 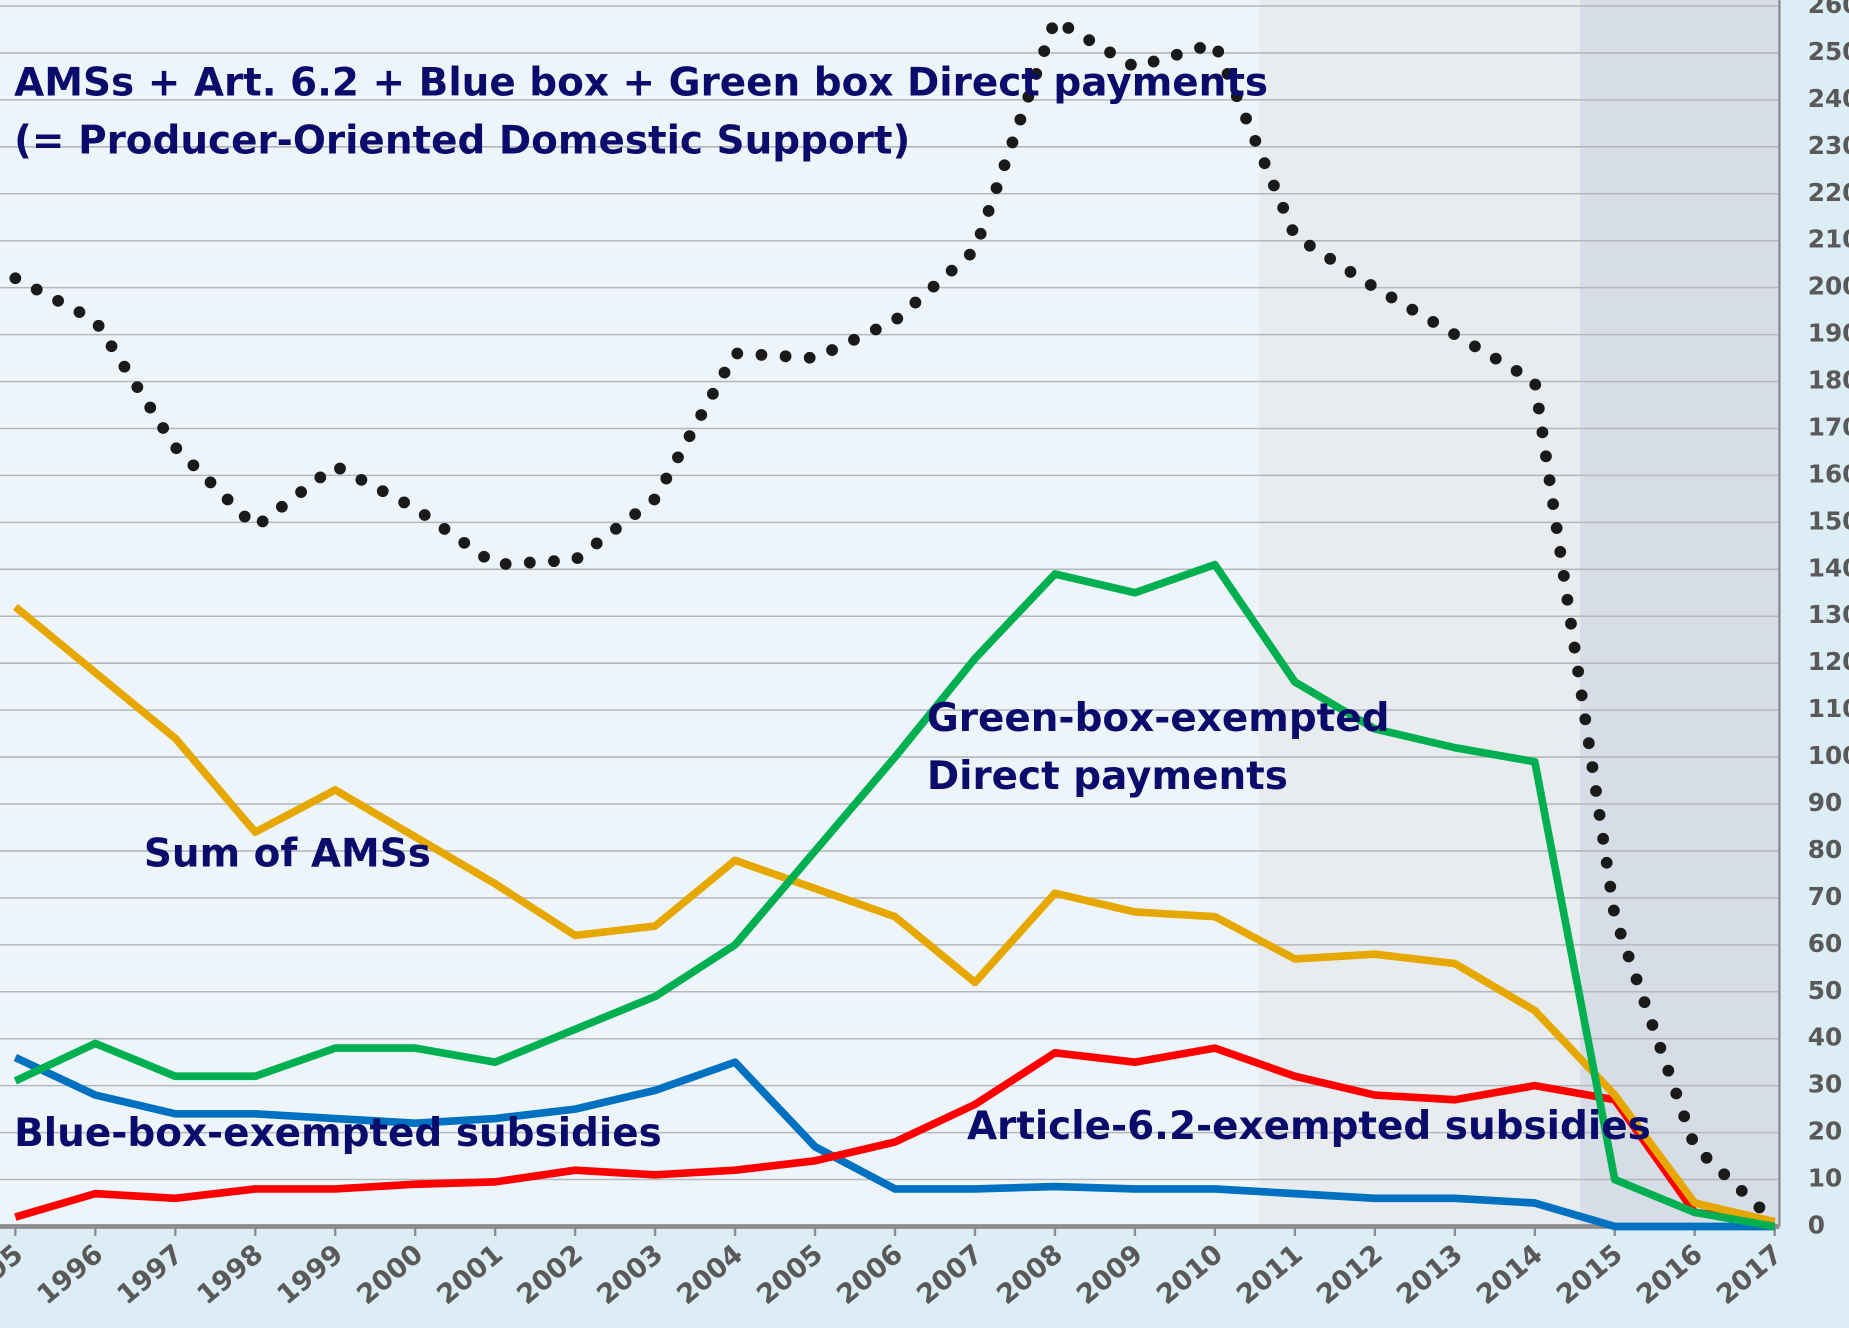 I want to click on y-tick-label: 160, so click(x=1828, y=473).